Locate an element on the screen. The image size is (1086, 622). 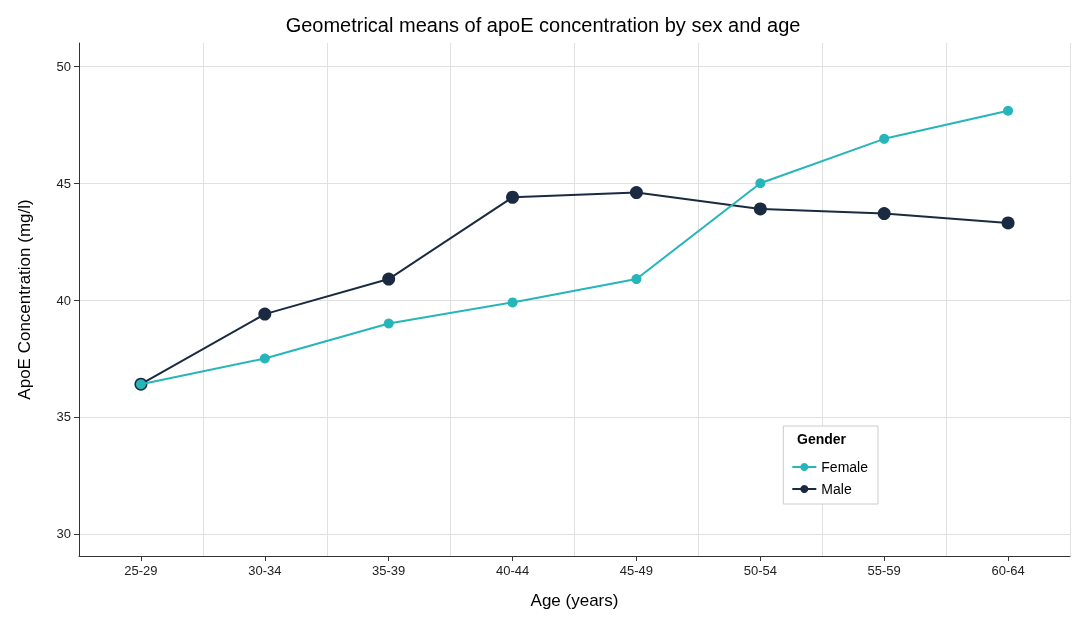
x-tick-label: 30-34 is located at coordinates (265, 570).